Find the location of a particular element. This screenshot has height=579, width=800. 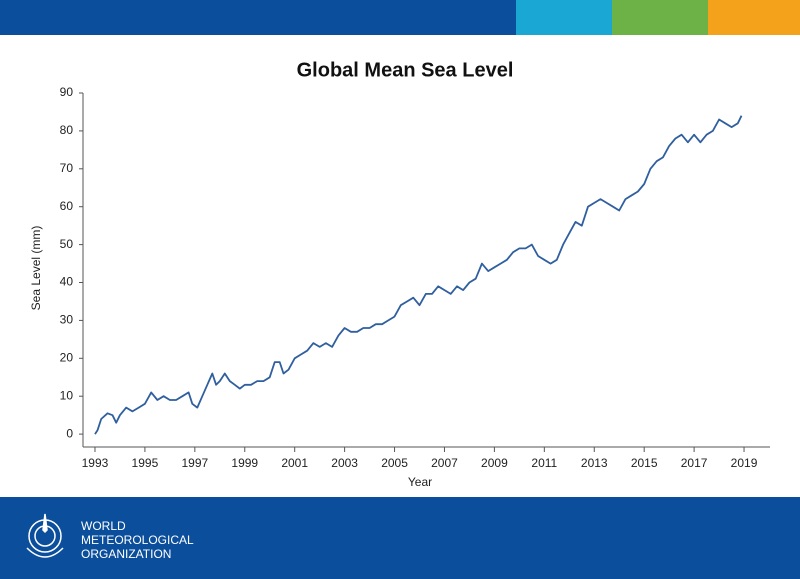

x-tick-label: 2009 is located at coordinates (494, 463).